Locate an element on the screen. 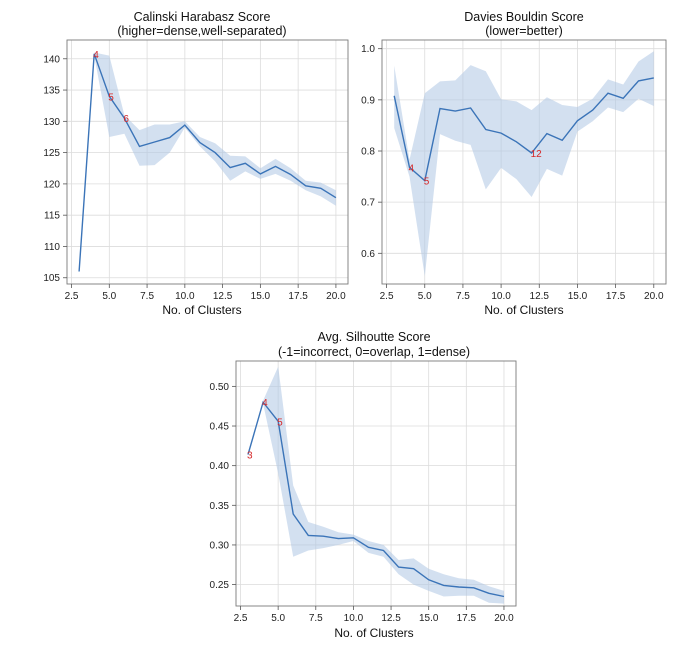  chart-title: Davies Bouldin Score is located at coordinates (524, 17).